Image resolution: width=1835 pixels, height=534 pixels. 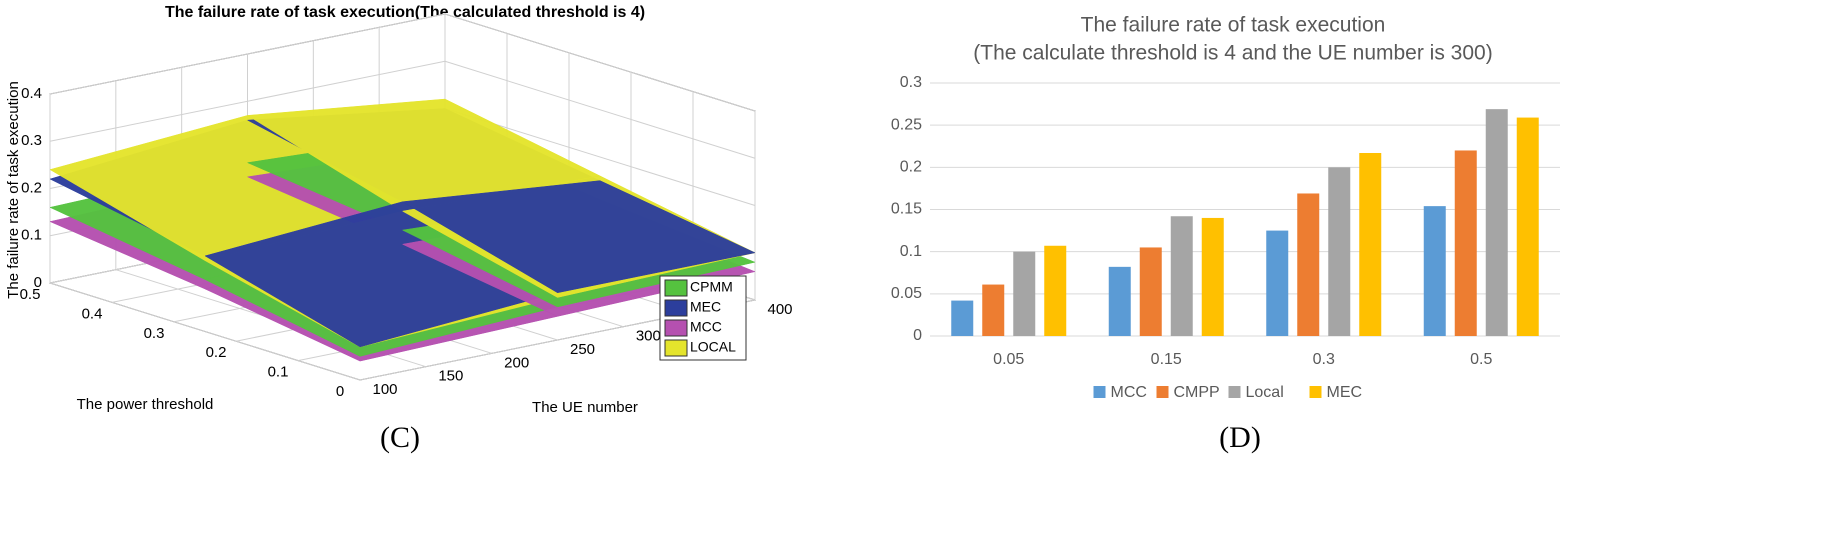 I want to click on z-tick-label: 0.1, so click(x=31, y=235).